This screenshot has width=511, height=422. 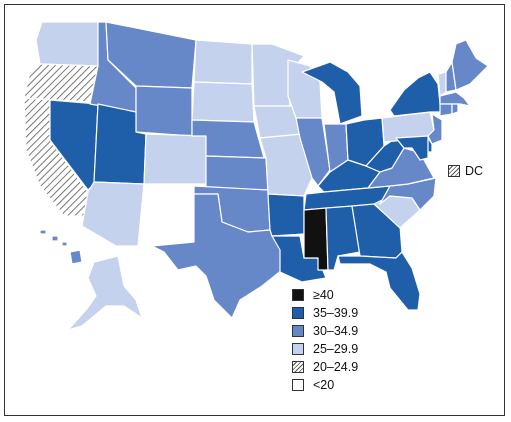 I want to click on state-tx, so click(x=217, y=256).